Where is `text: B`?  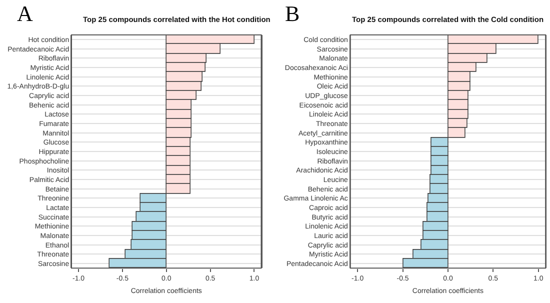 text: B is located at coordinates (292, 13).